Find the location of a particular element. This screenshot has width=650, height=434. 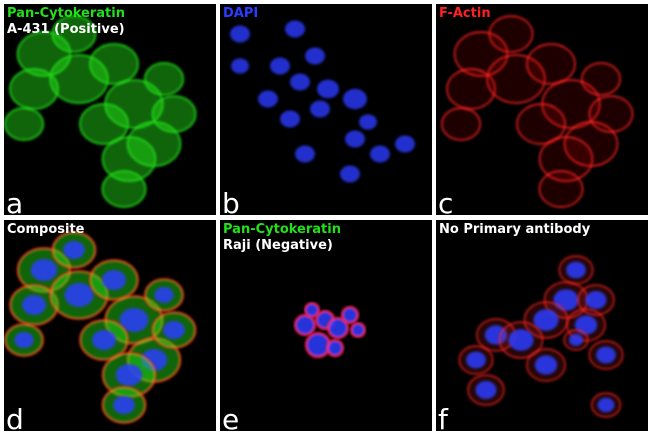

micrograph-a is located at coordinates (100, 111).